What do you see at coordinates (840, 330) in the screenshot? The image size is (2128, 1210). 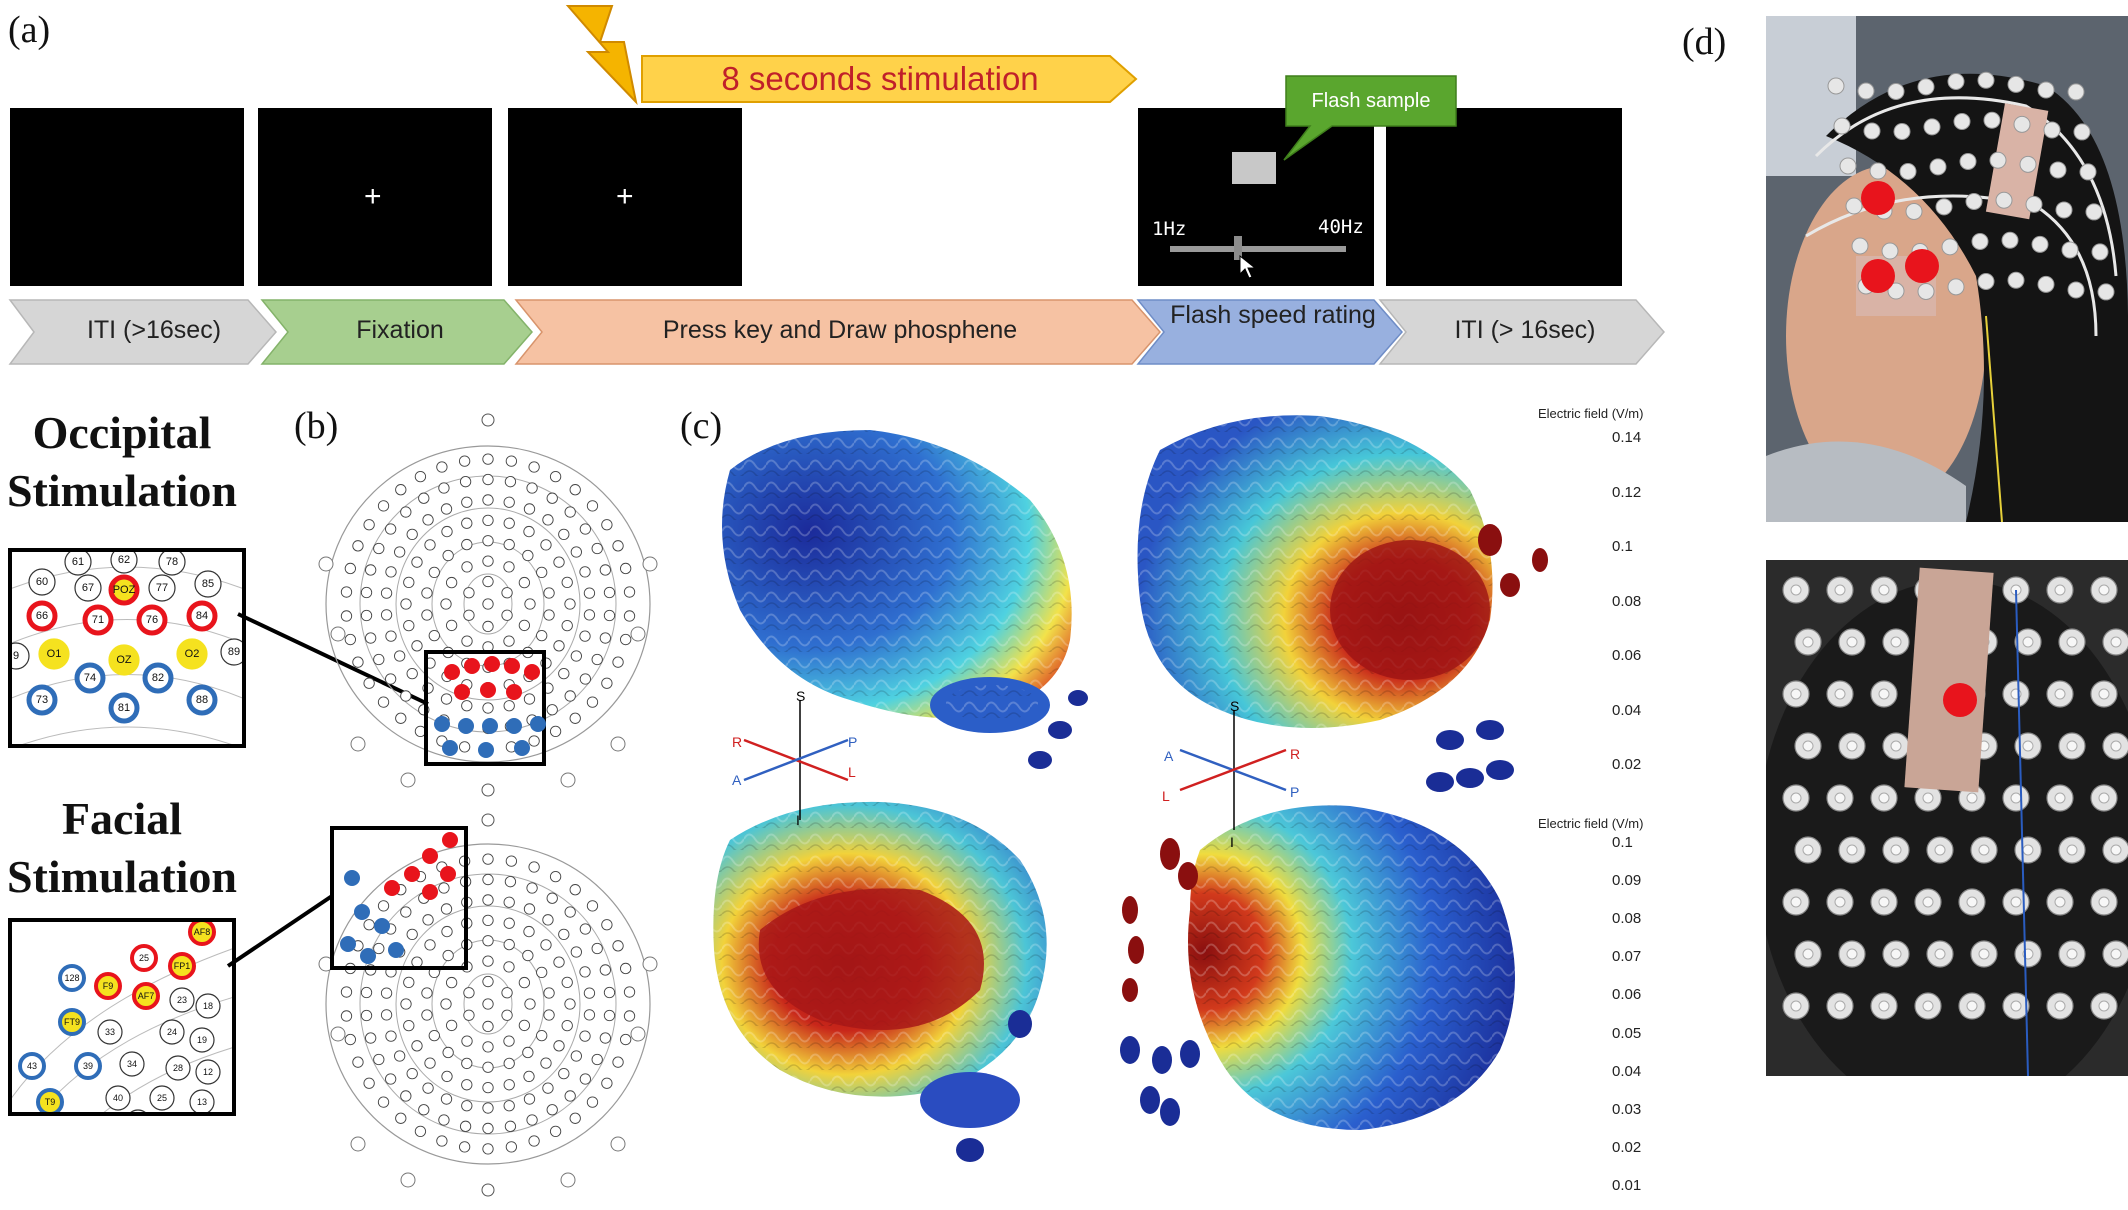 I see `phase-label-press-draw: Press key and Draw phosphene` at bounding box center [840, 330].